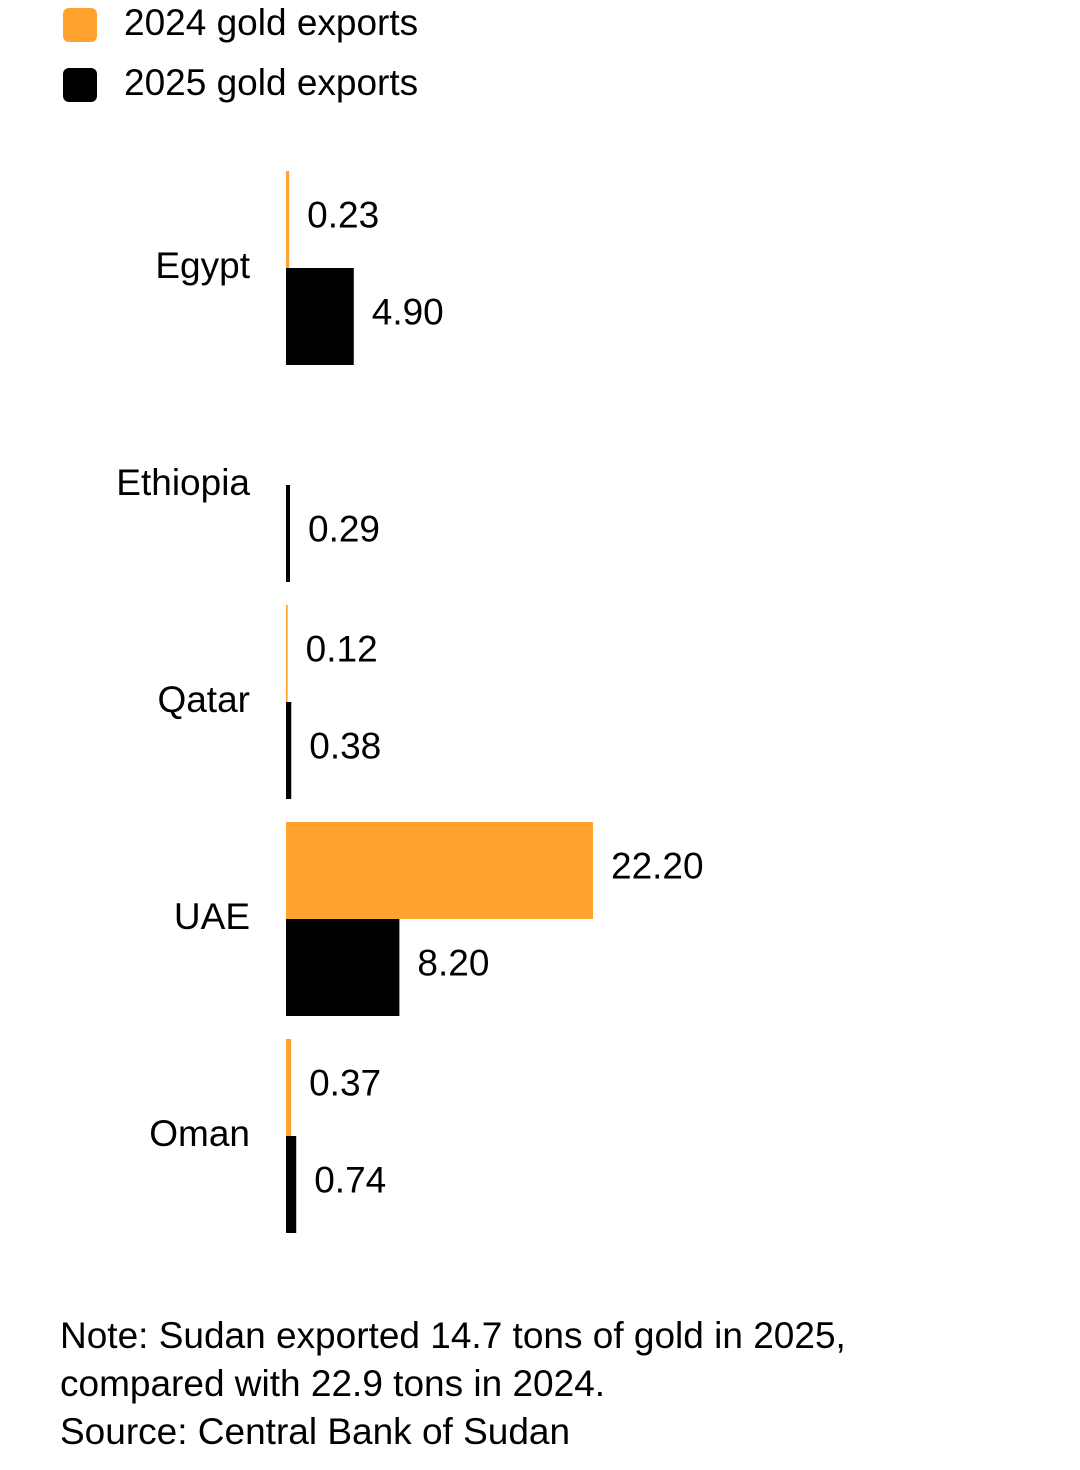 The image size is (1080, 1470). I want to click on category-label: Ethiopia, so click(183, 482).